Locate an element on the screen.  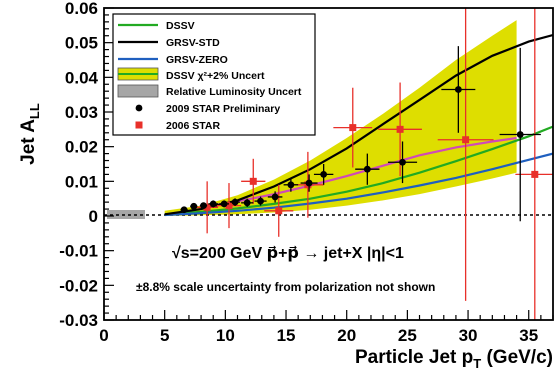
y-tick-label: 0.06 is located at coordinates (81, 9).